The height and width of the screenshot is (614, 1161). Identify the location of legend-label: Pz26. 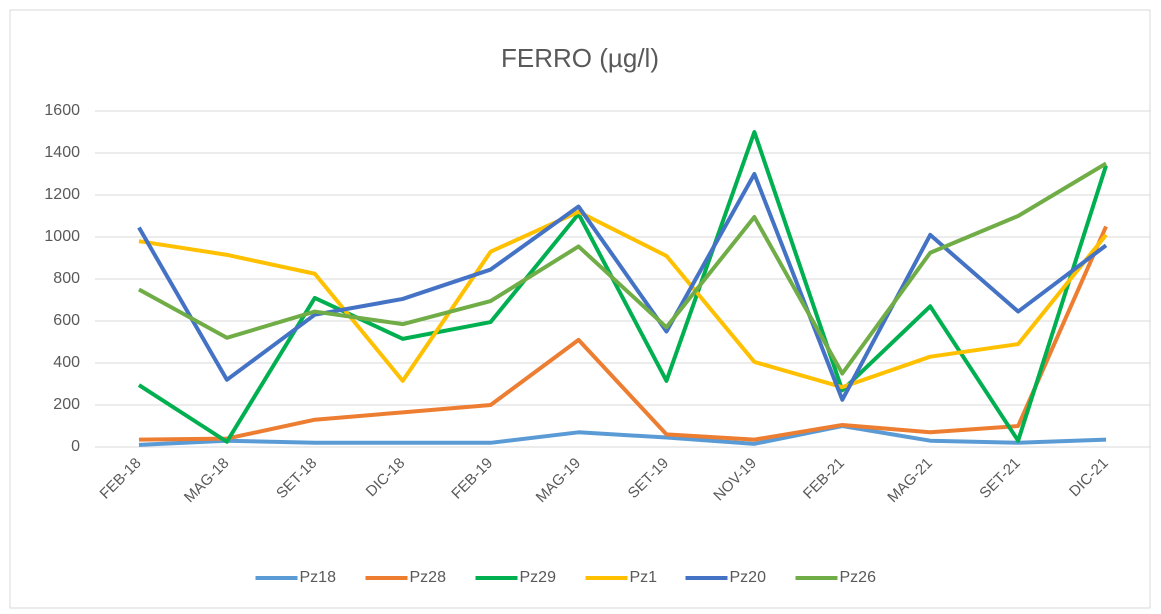
(858, 577).